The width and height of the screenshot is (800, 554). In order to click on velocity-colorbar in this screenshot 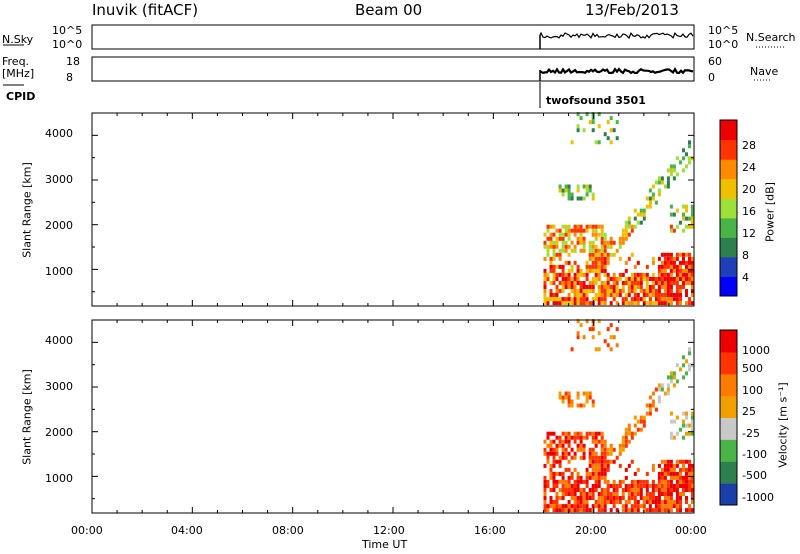, I will do `click(728, 417)`.